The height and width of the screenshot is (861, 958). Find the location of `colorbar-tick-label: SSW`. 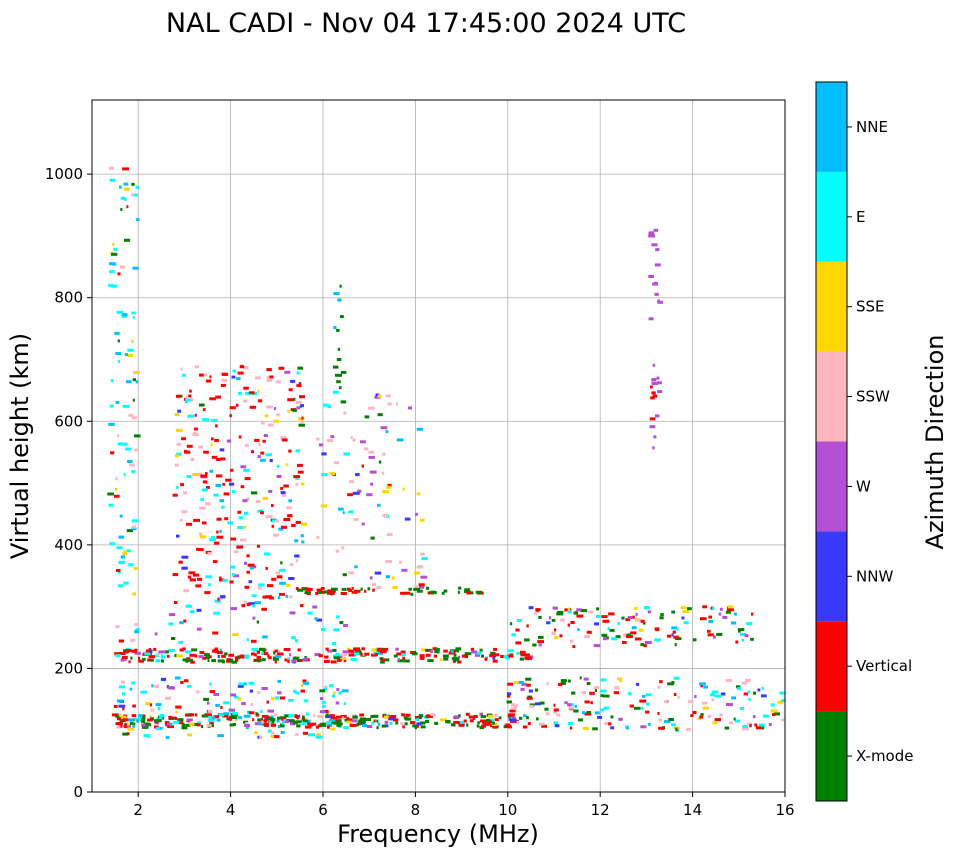

colorbar-tick-label: SSW is located at coordinates (873, 397).